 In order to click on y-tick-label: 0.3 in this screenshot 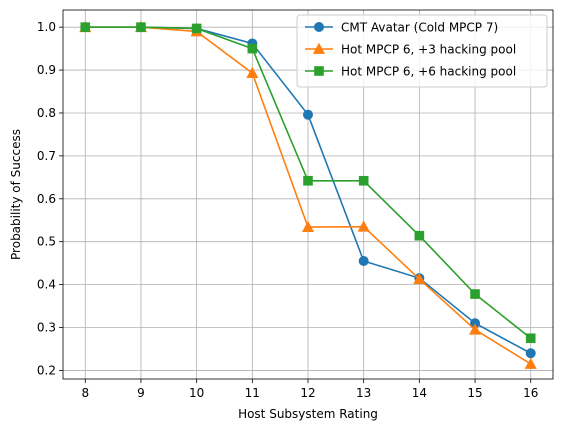, I will do `click(46, 328)`.